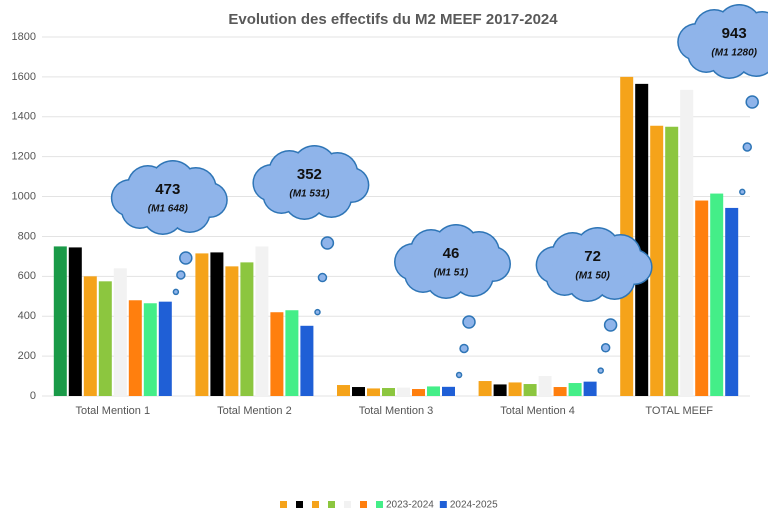 This screenshot has width=768, height=510. I want to click on x-tick-label: Total Mention 4, so click(537, 411).